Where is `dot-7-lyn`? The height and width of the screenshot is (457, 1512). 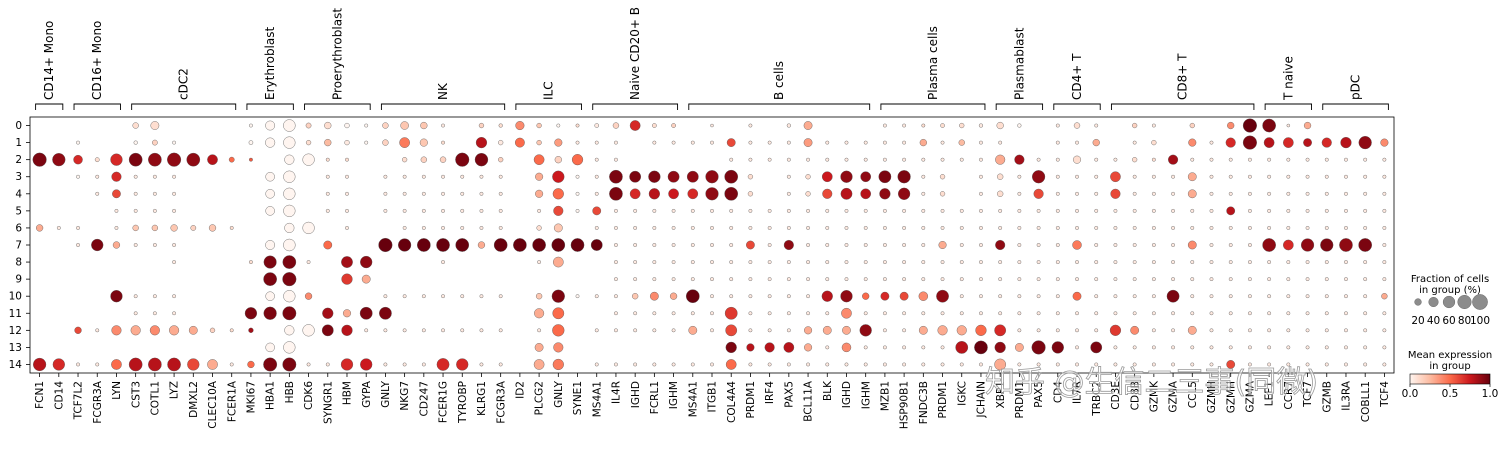
dot-7-lyn is located at coordinates (116, 245).